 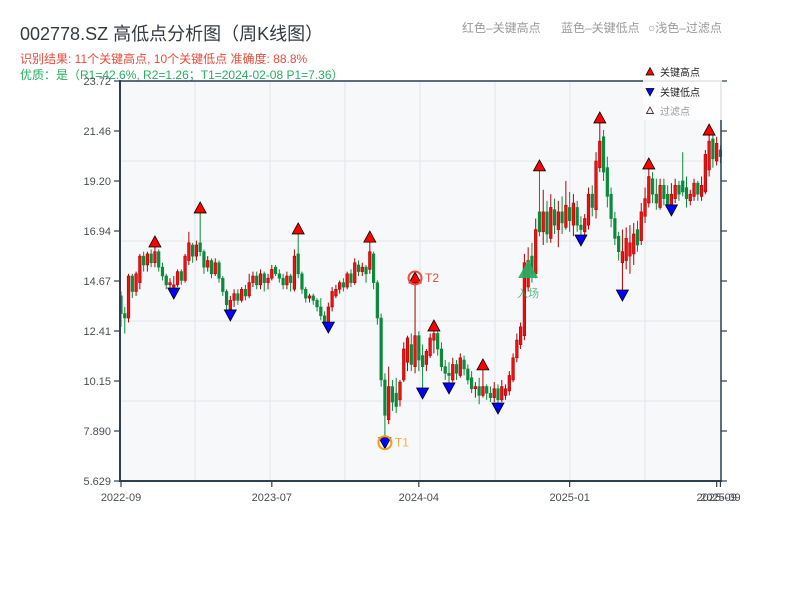 What do you see at coordinates (121, 498) in the screenshot?
I see `x-tick-label: 2022-09` at bounding box center [121, 498].